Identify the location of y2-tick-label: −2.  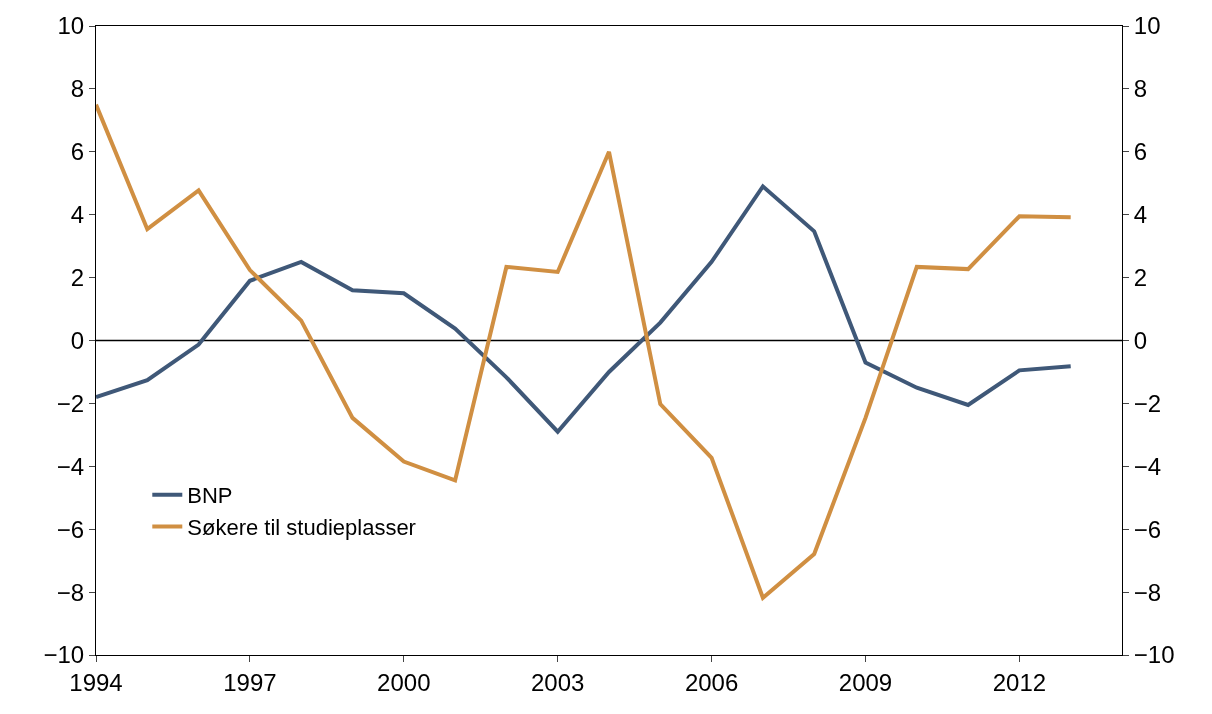
(1147, 403).